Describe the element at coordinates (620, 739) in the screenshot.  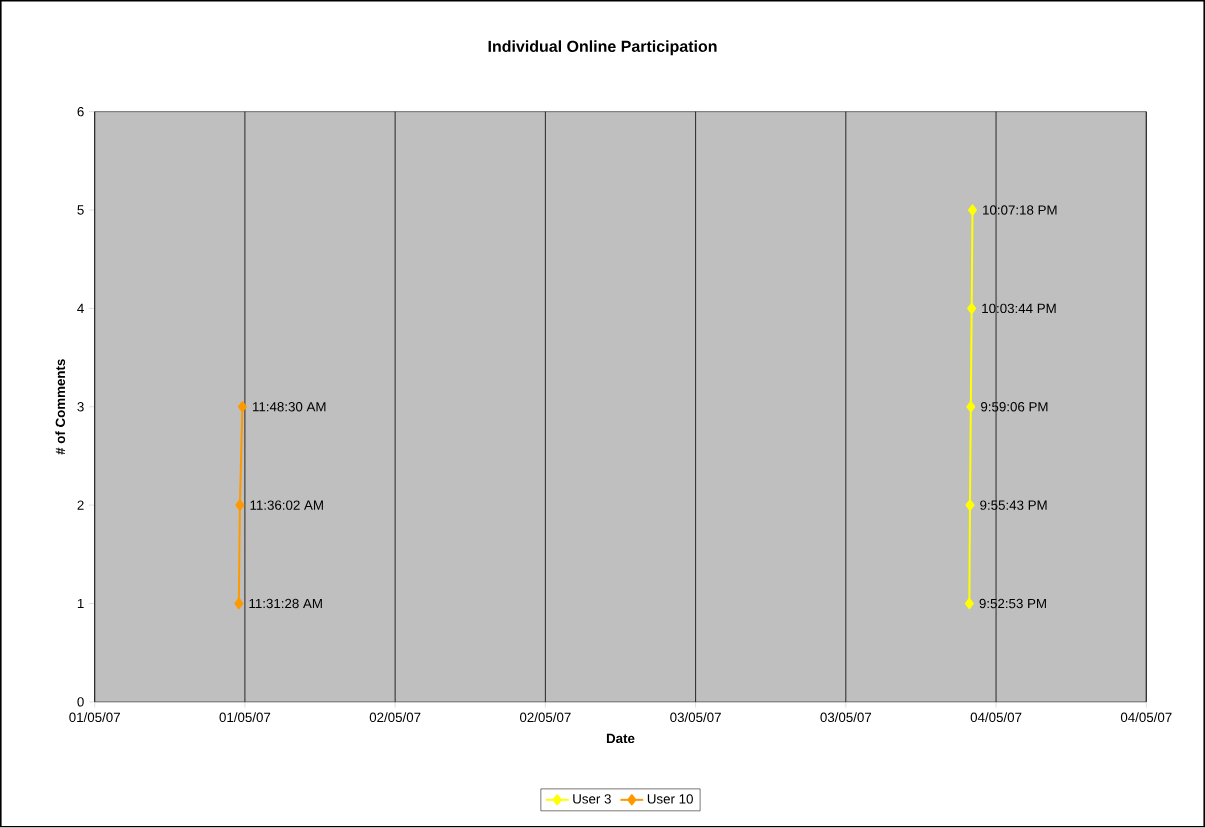
I see `x-axis-title: Date` at that location.